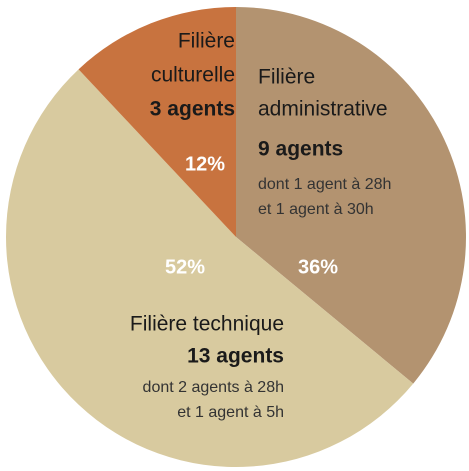 This screenshot has height=471, width=469. What do you see at coordinates (300, 149) in the screenshot?
I see `agent-count: 9 agents` at bounding box center [300, 149].